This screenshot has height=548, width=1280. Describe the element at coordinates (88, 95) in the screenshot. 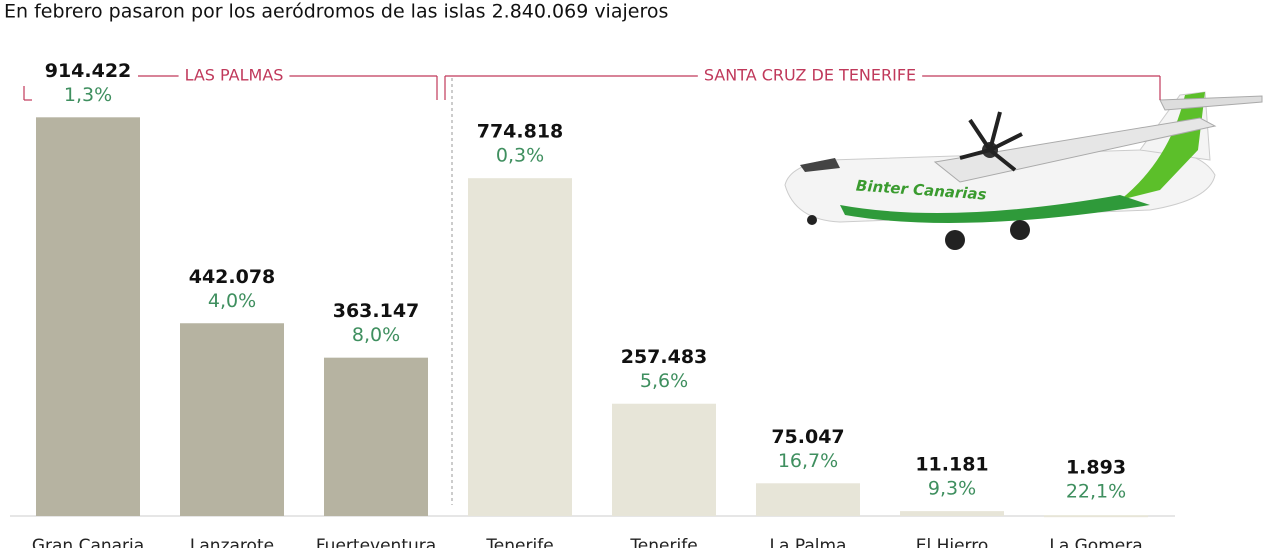

I see `change-label: 1,3%` at that location.